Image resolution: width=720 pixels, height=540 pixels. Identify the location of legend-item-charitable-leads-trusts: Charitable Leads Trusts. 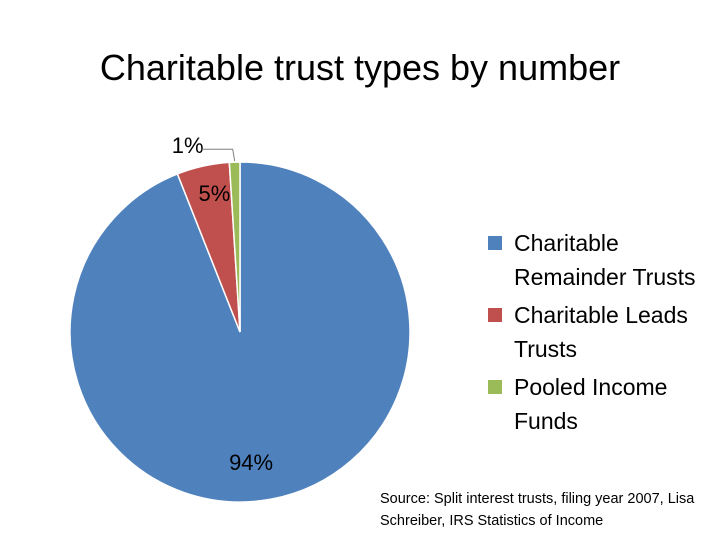
(604, 332).